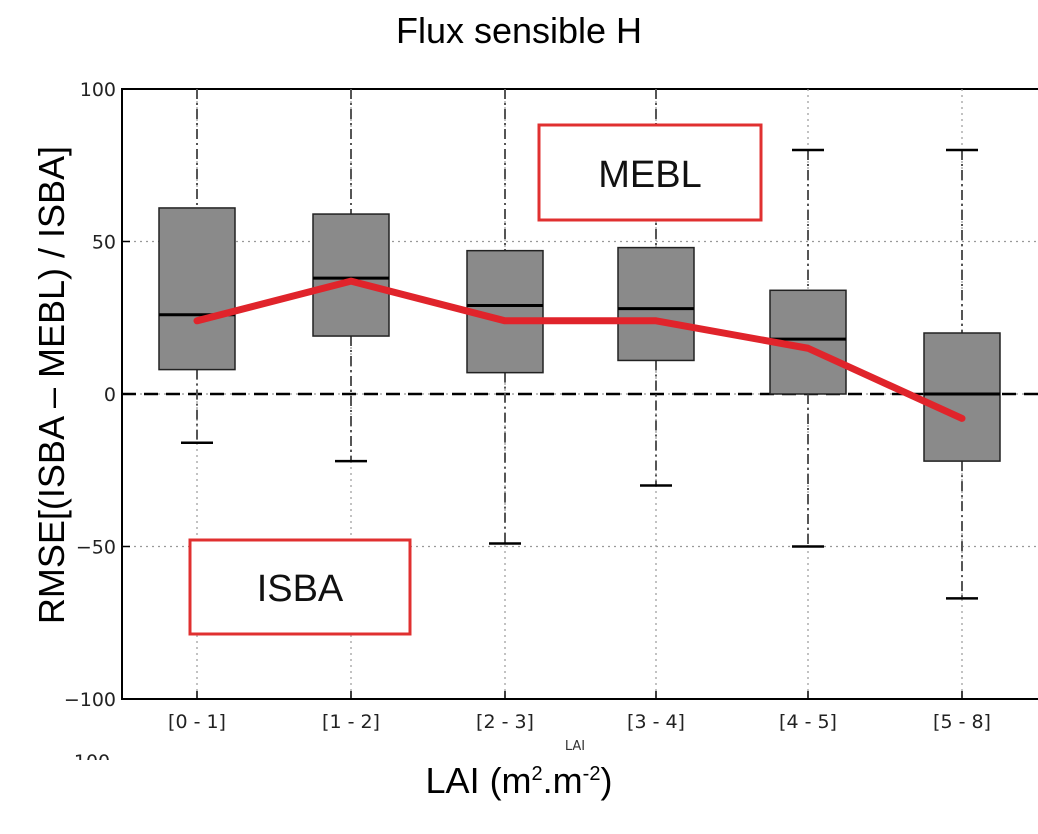 The width and height of the screenshot is (1038, 834). Describe the element at coordinates (92, 755) in the screenshot. I see `bottom-fragment: 100` at that location.